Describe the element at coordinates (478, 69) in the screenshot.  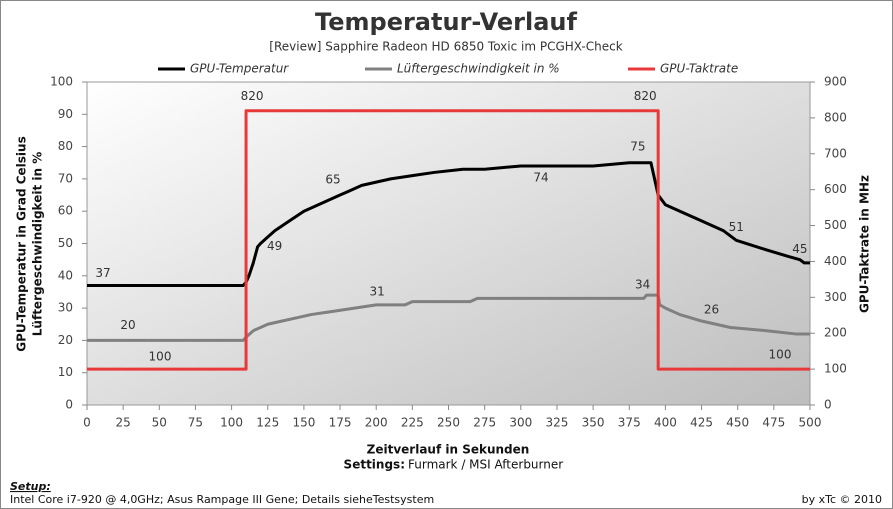
I see `legend-label: Lüftergeschwindigkeit in %` at that location.